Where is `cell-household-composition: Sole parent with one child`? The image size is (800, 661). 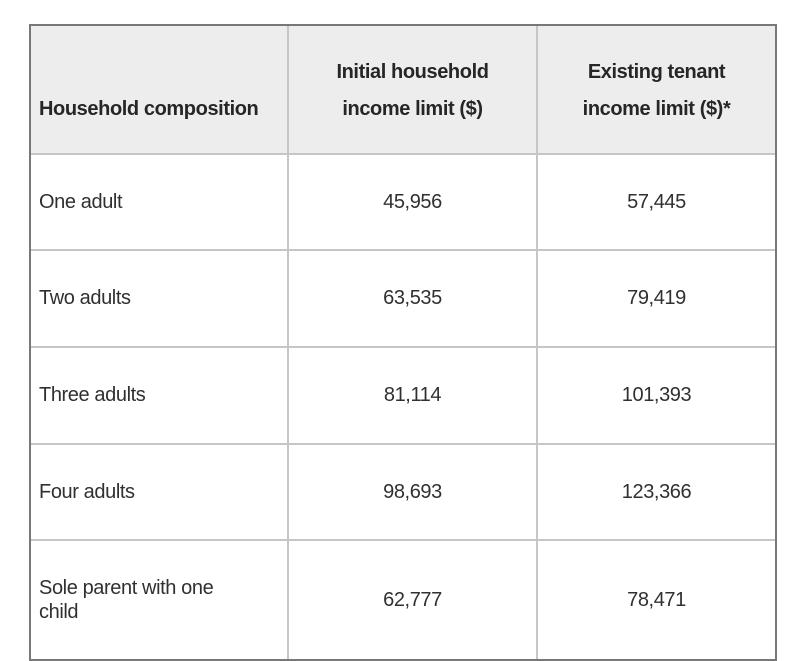
cell-household-composition: Sole parent with one child is located at coordinates (160, 600).